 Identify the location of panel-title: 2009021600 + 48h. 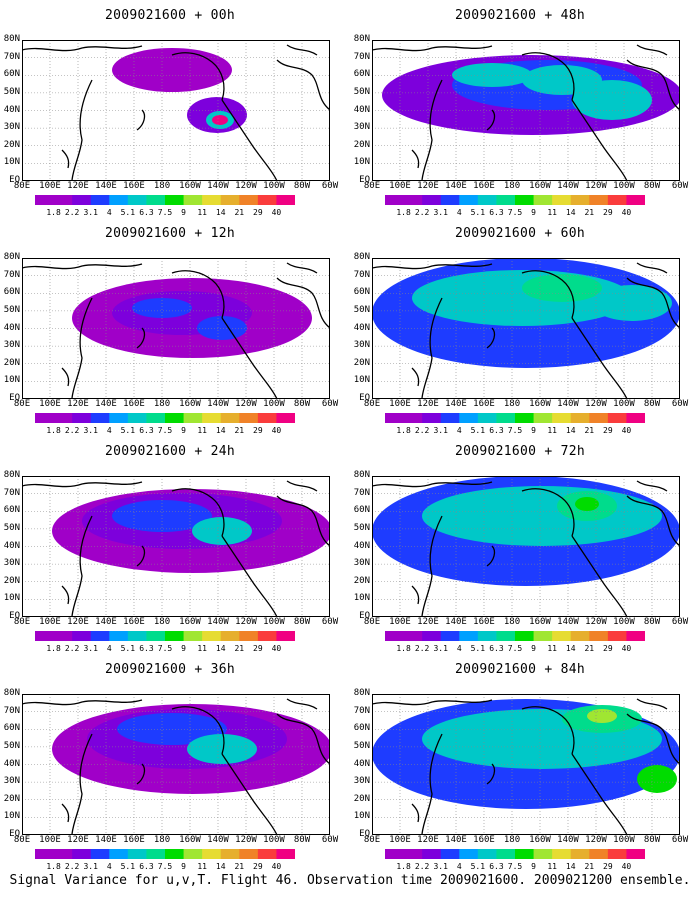
(520, 15).